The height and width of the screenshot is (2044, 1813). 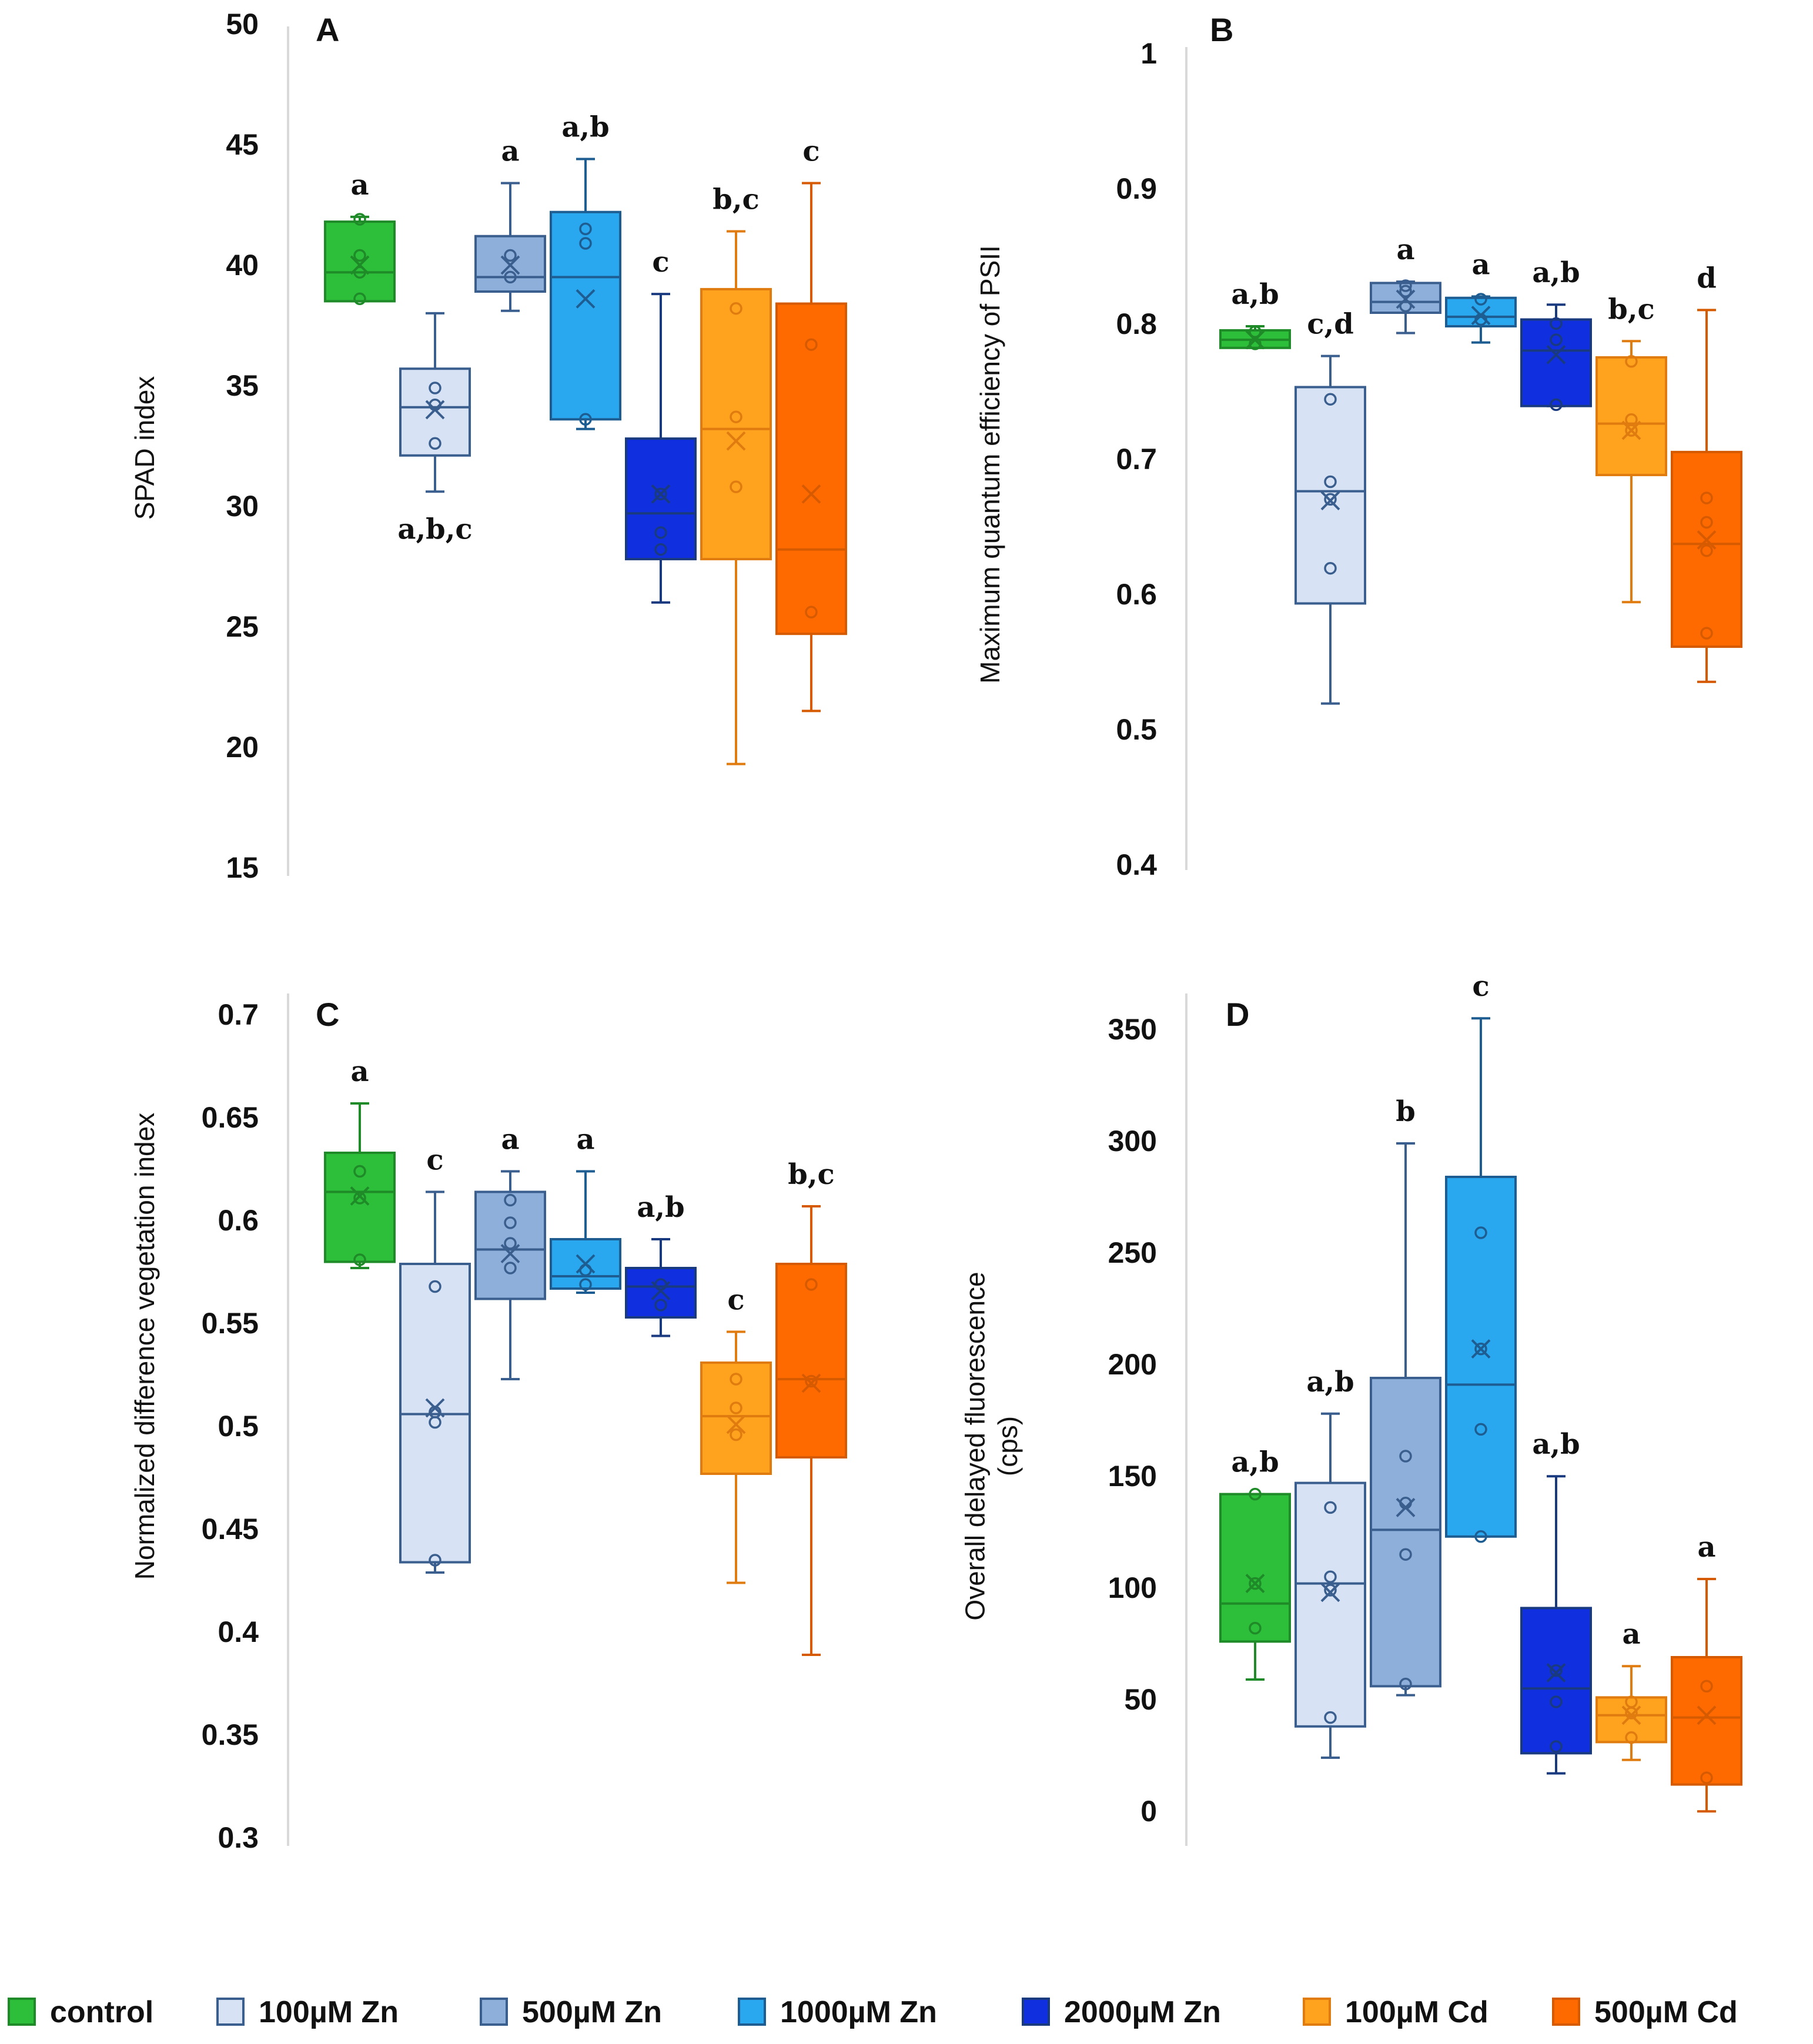 I want to click on panel-c-significance-label: c, so click(x=434, y=1161).